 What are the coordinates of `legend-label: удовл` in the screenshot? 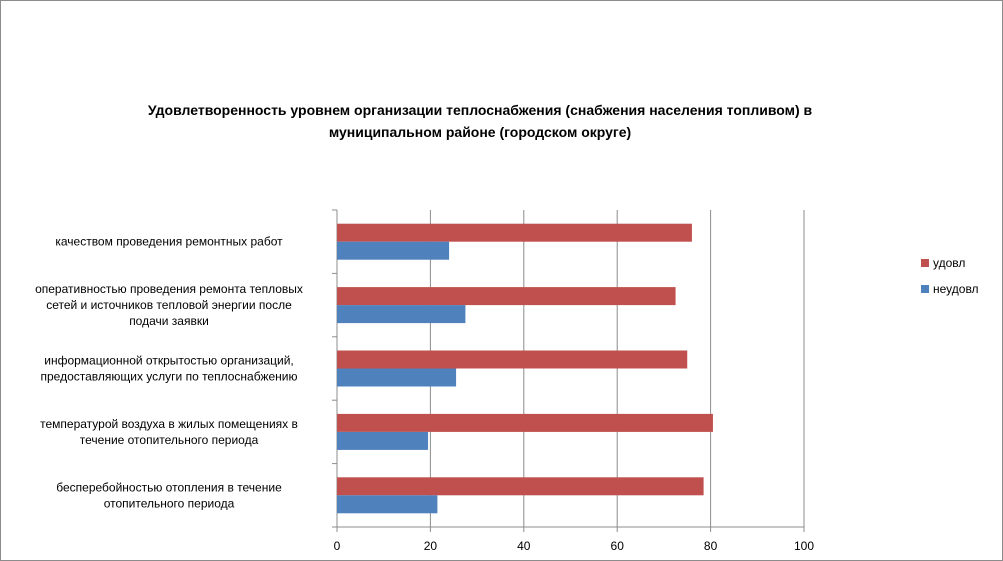 It's located at (949, 263).